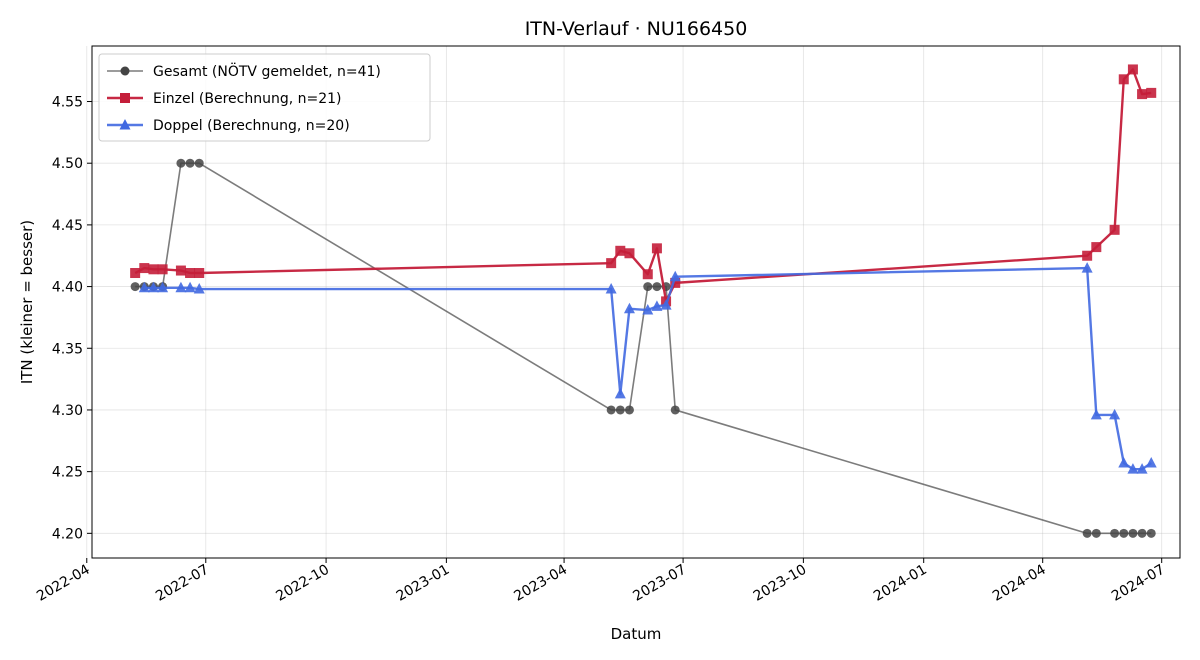  Describe the element at coordinates (67, 103) in the screenshot. I see `y-tick-label: 4.55` at that location.